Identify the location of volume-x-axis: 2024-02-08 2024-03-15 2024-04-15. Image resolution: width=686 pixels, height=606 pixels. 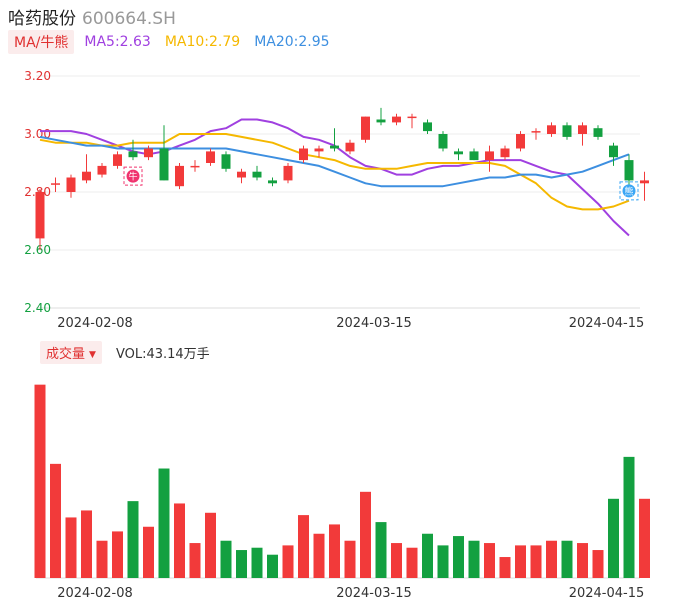
(350, 593).